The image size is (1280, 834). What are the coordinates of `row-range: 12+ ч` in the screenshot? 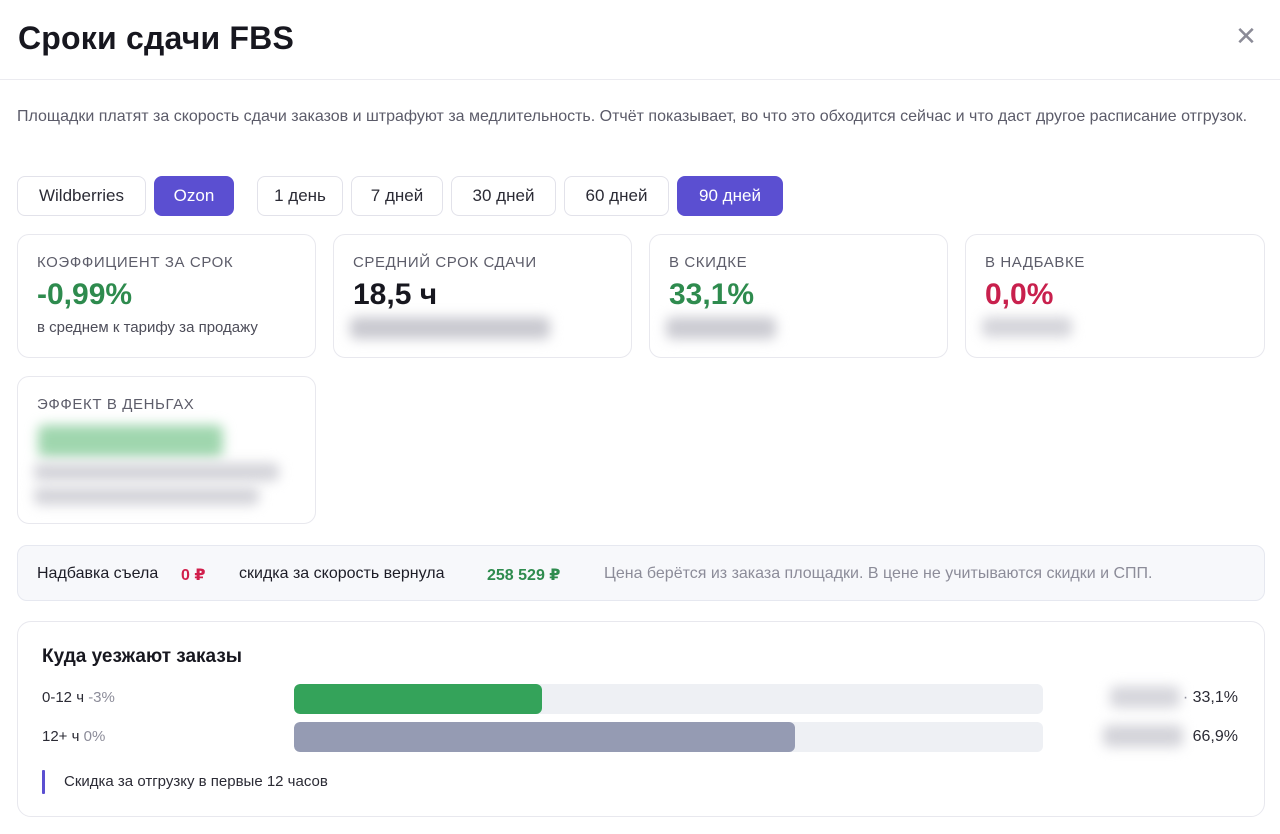 It's located at (61, 736).